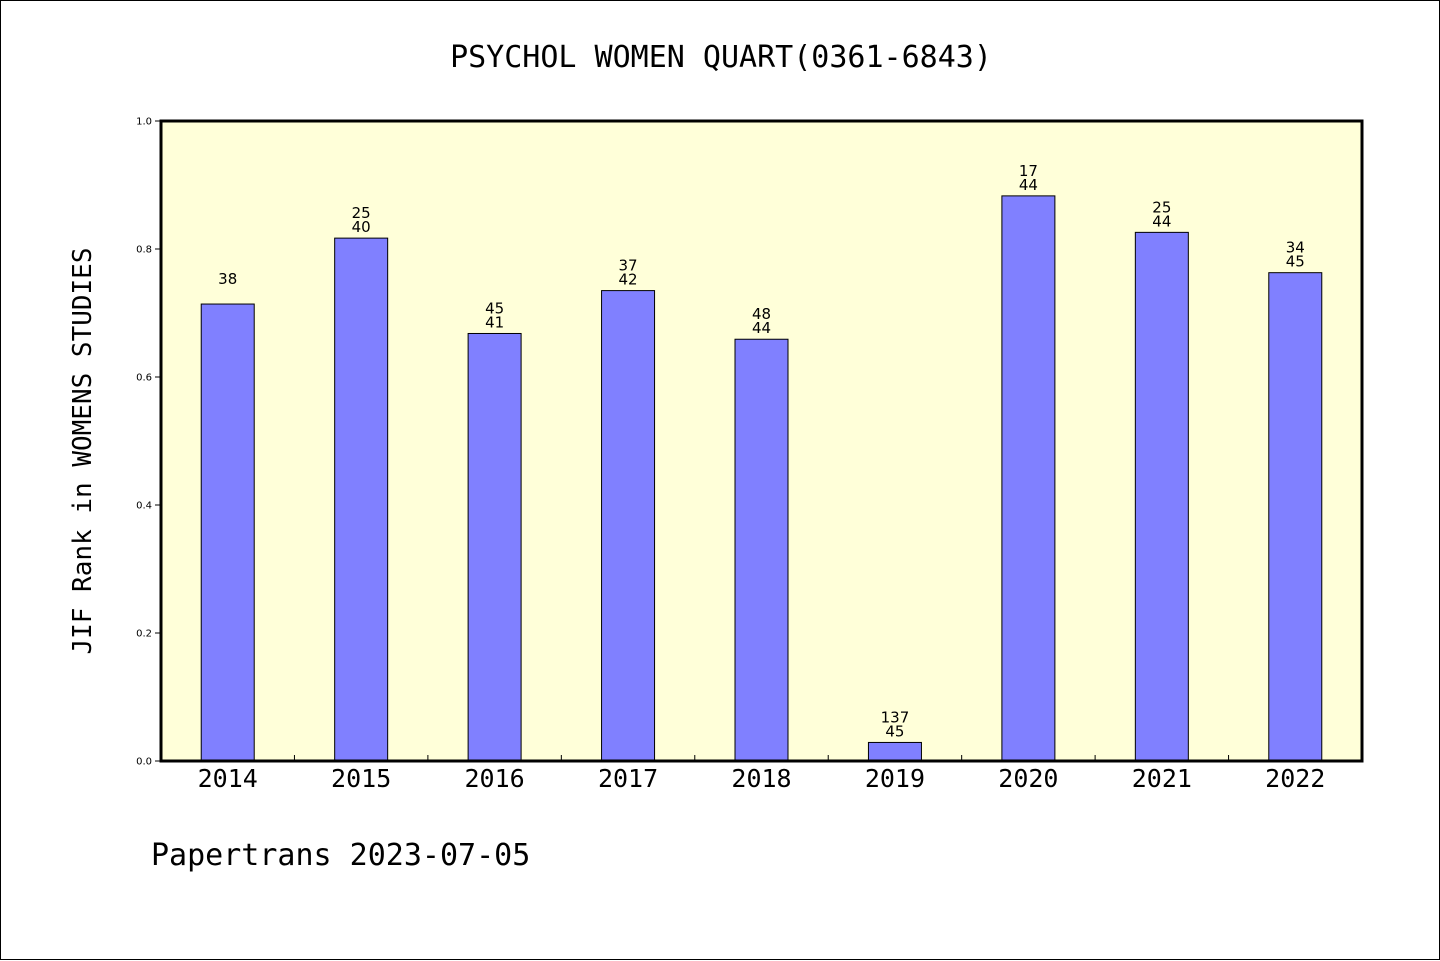 Image resolution: width=1440 pixels, height=961 pixels. I want to click on bar-2020, so click(1028, 478).